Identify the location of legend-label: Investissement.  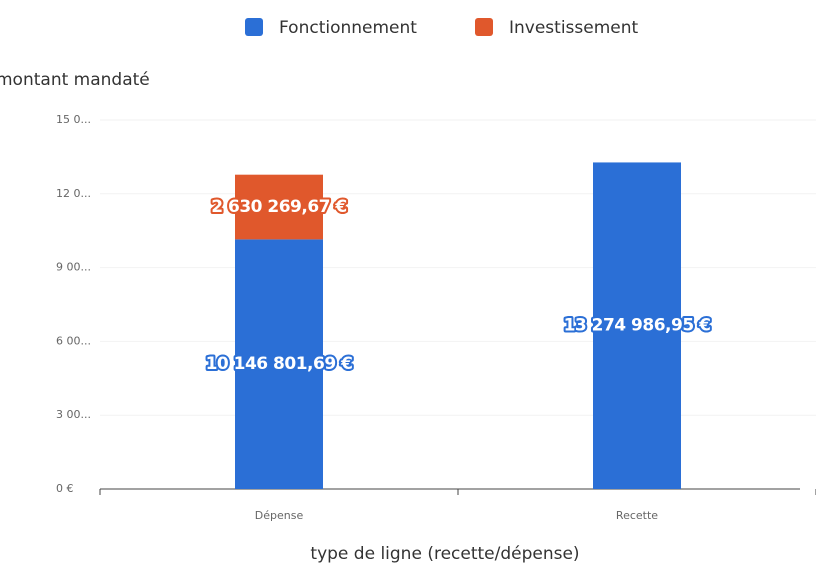
(574, 28).